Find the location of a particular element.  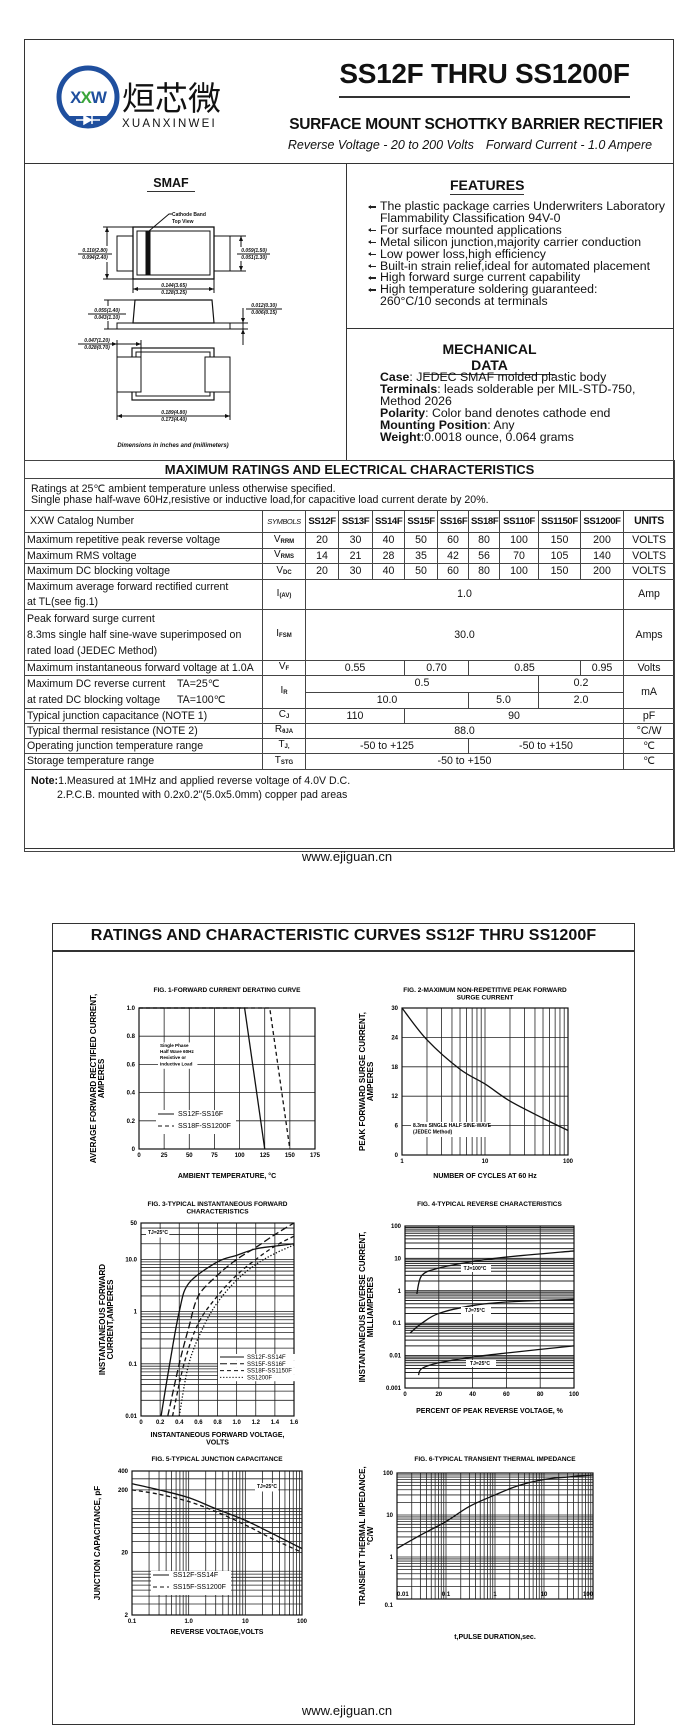

chart-annotation: TJ=25°C is located at coordinates (267, 1487).